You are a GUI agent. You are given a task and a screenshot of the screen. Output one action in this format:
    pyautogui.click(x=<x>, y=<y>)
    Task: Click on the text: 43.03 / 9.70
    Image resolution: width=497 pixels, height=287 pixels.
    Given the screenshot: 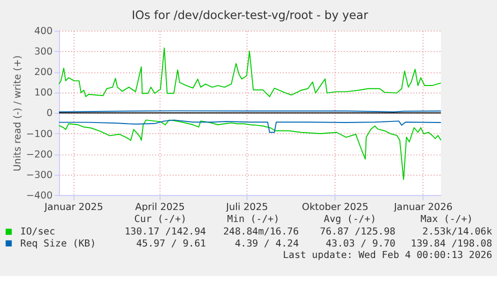 What is the action you would take?
    pyautogui.click(x=361, y=244)
    